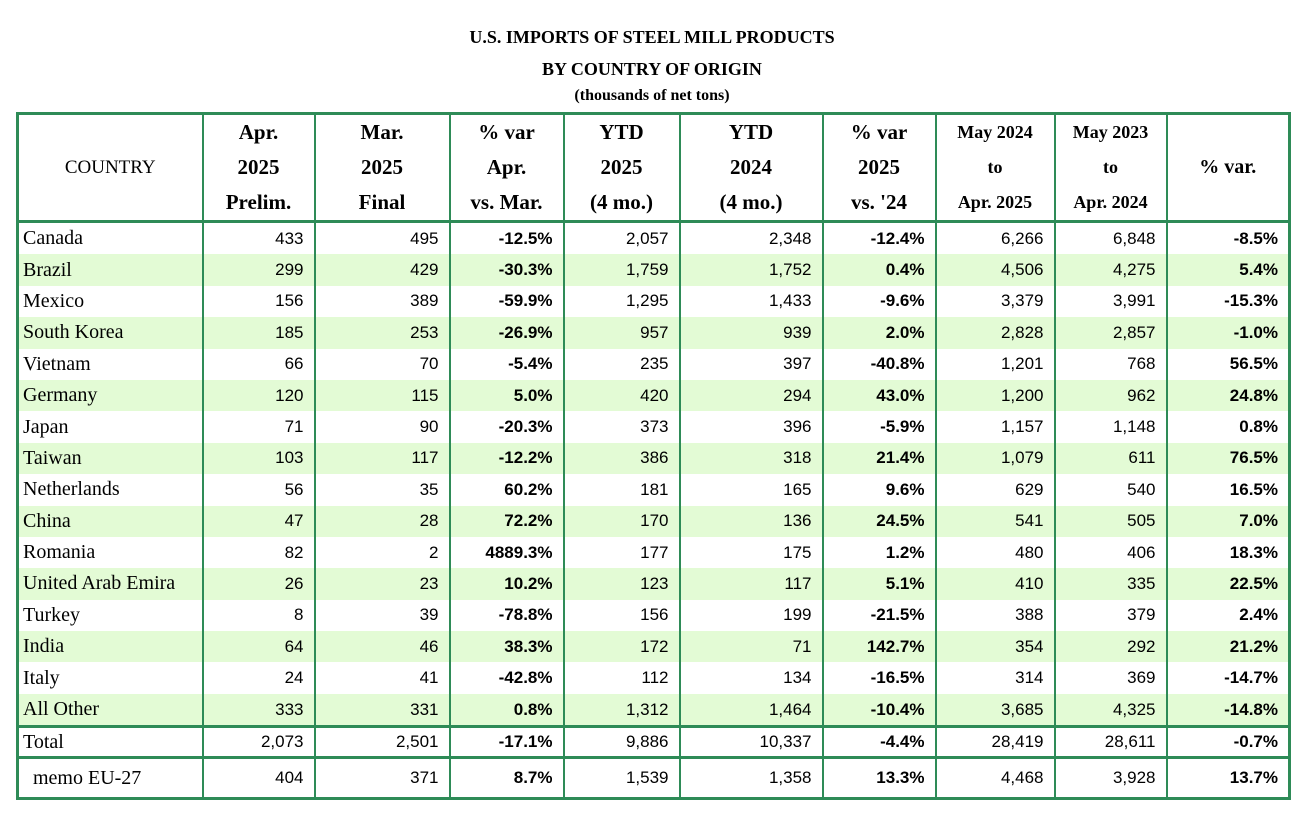 The height and width of the screenshot is (818, 1304). Describe the element at coordinates (751, 521) in the screenshot. I see `cell-ytd-2024: 136` at that location.